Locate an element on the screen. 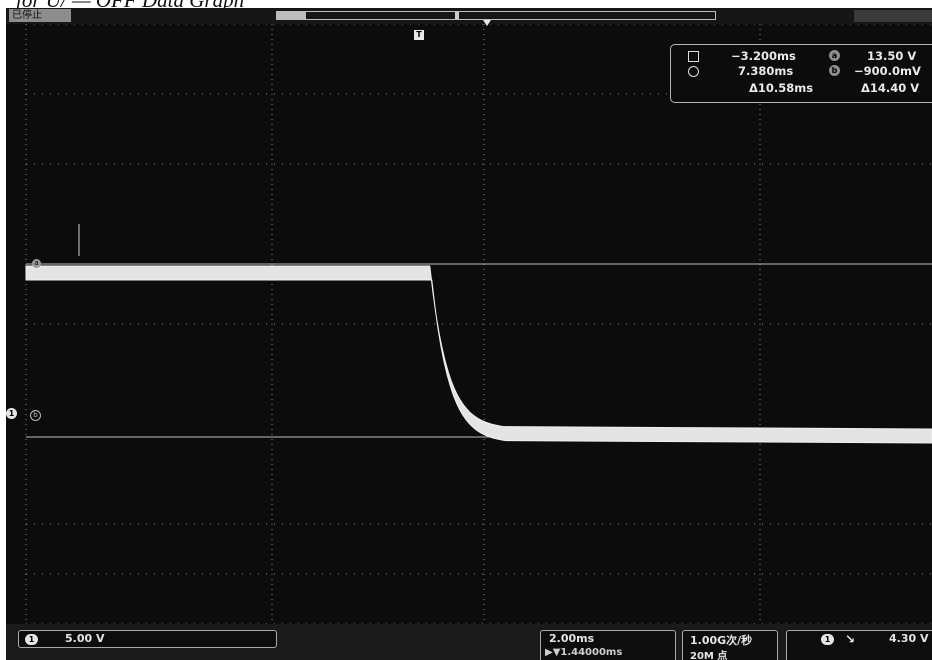 The width and height of the screenshot is (932, 660). cursor-b-icon: b is located at coordinates (834, 70).